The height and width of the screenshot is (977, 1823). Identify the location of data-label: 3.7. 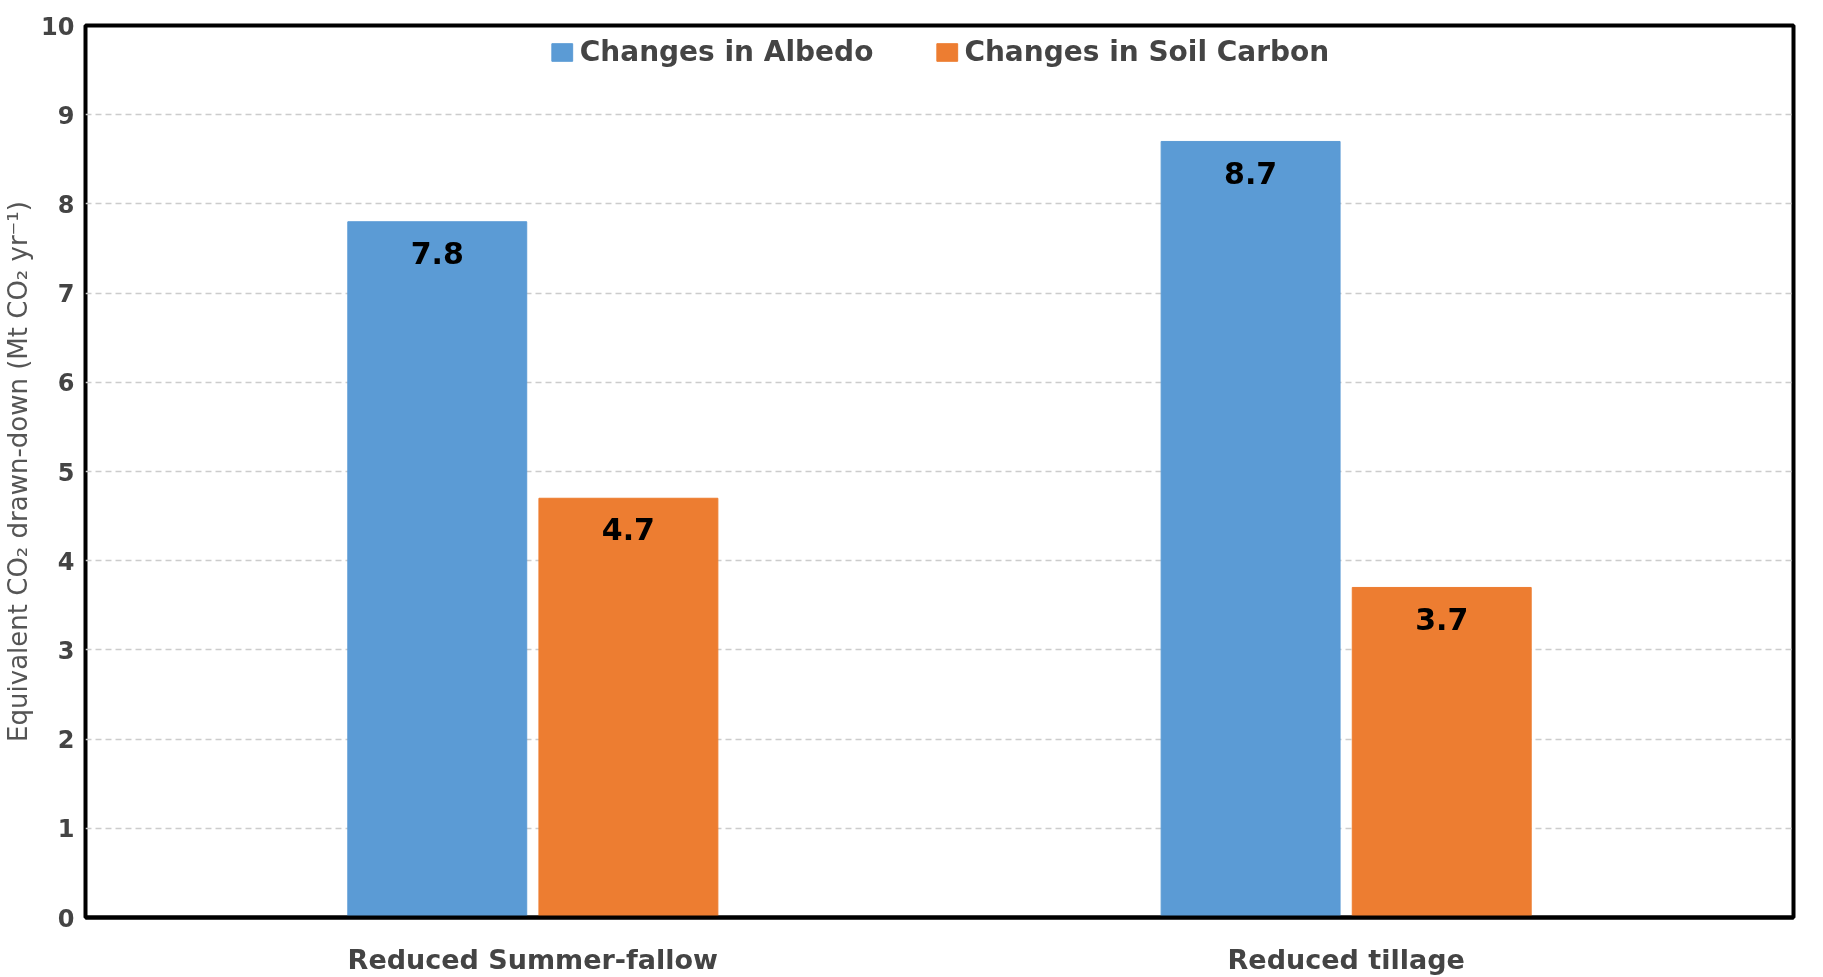
(1442, 619).